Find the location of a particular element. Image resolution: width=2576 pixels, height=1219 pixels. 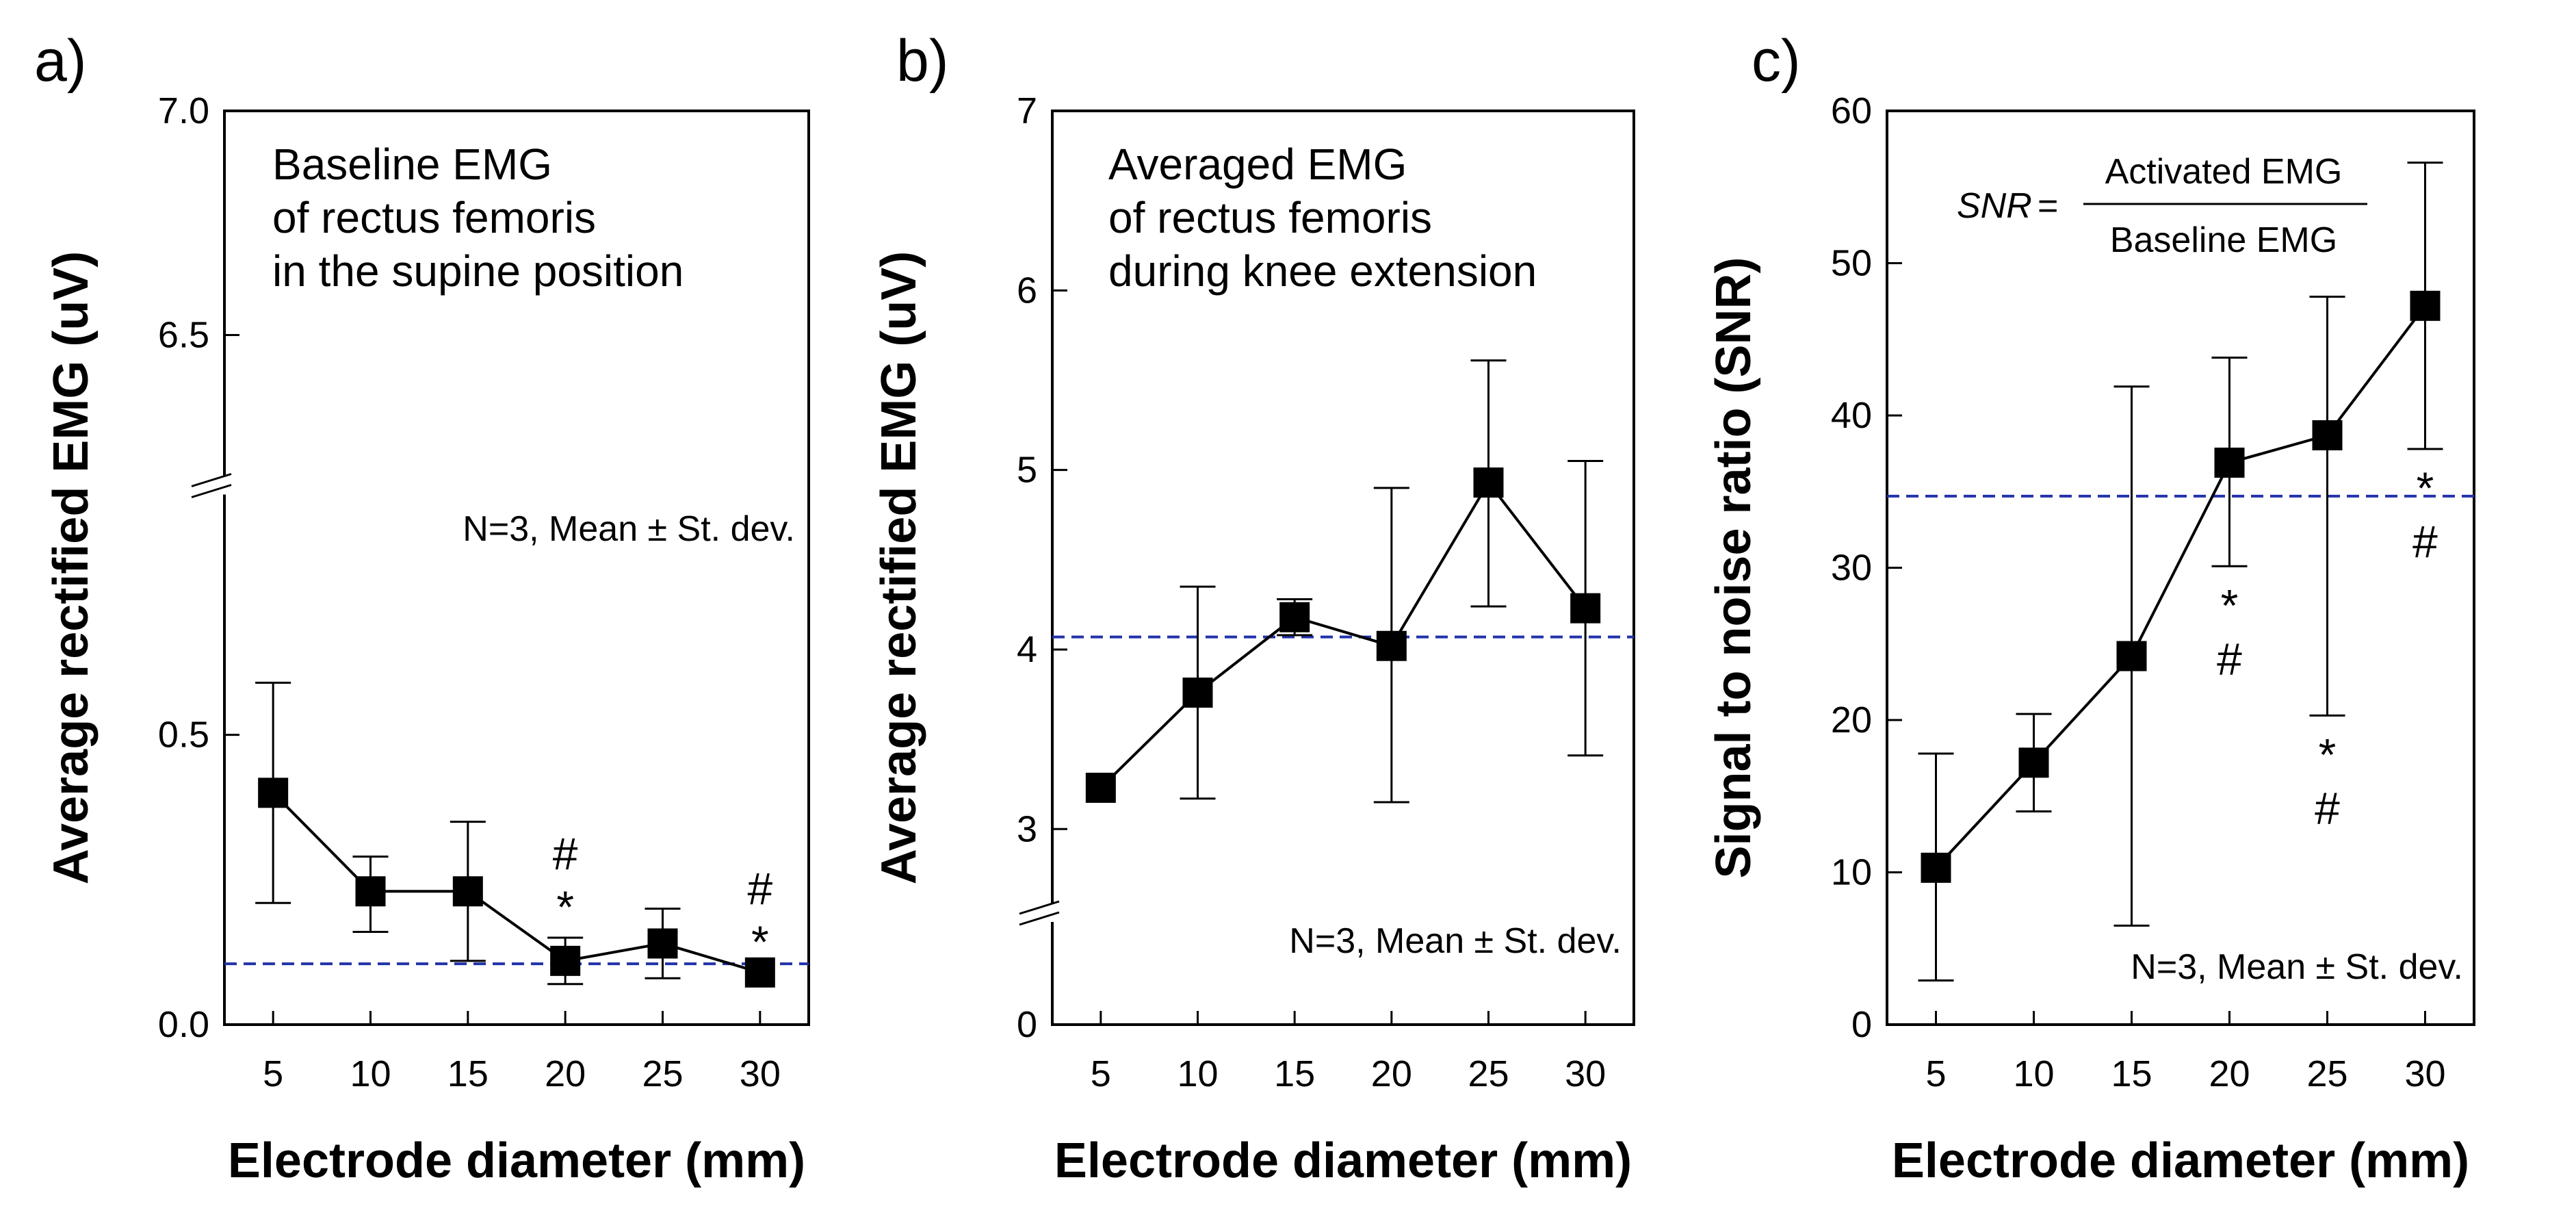

panel-label: c) is located at coordinates (1776, 61).